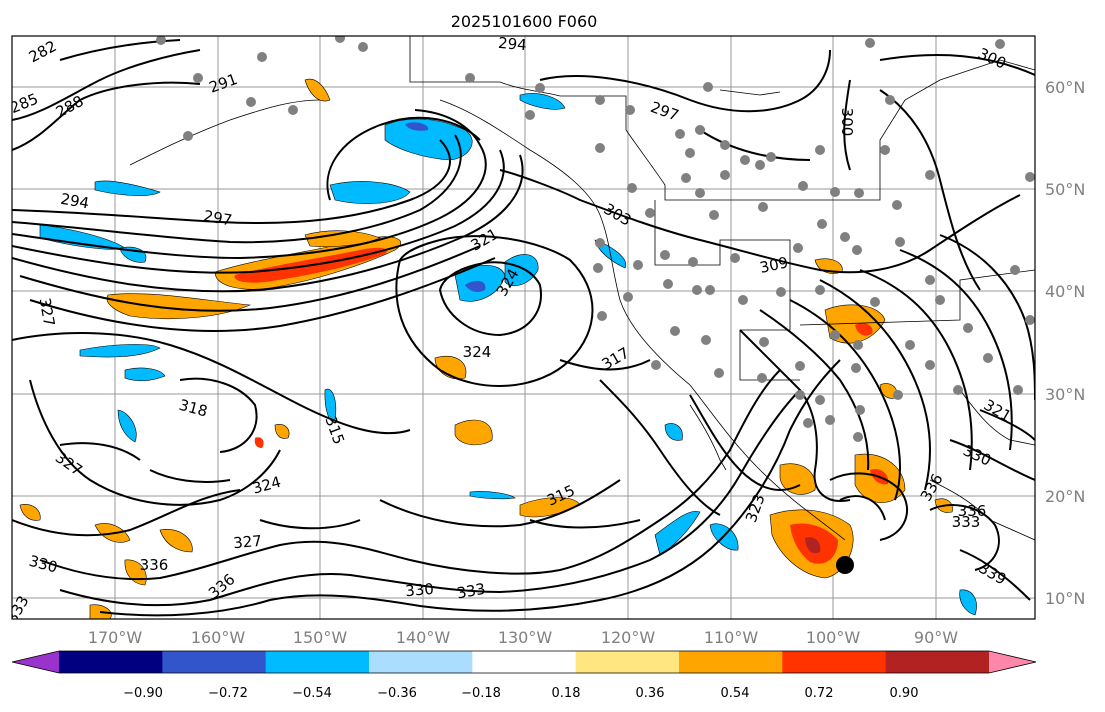  What do you see at coordinates (813, 545) in the screenshot?
I see `positive-shading-peak` at bounding box center [813, 545].